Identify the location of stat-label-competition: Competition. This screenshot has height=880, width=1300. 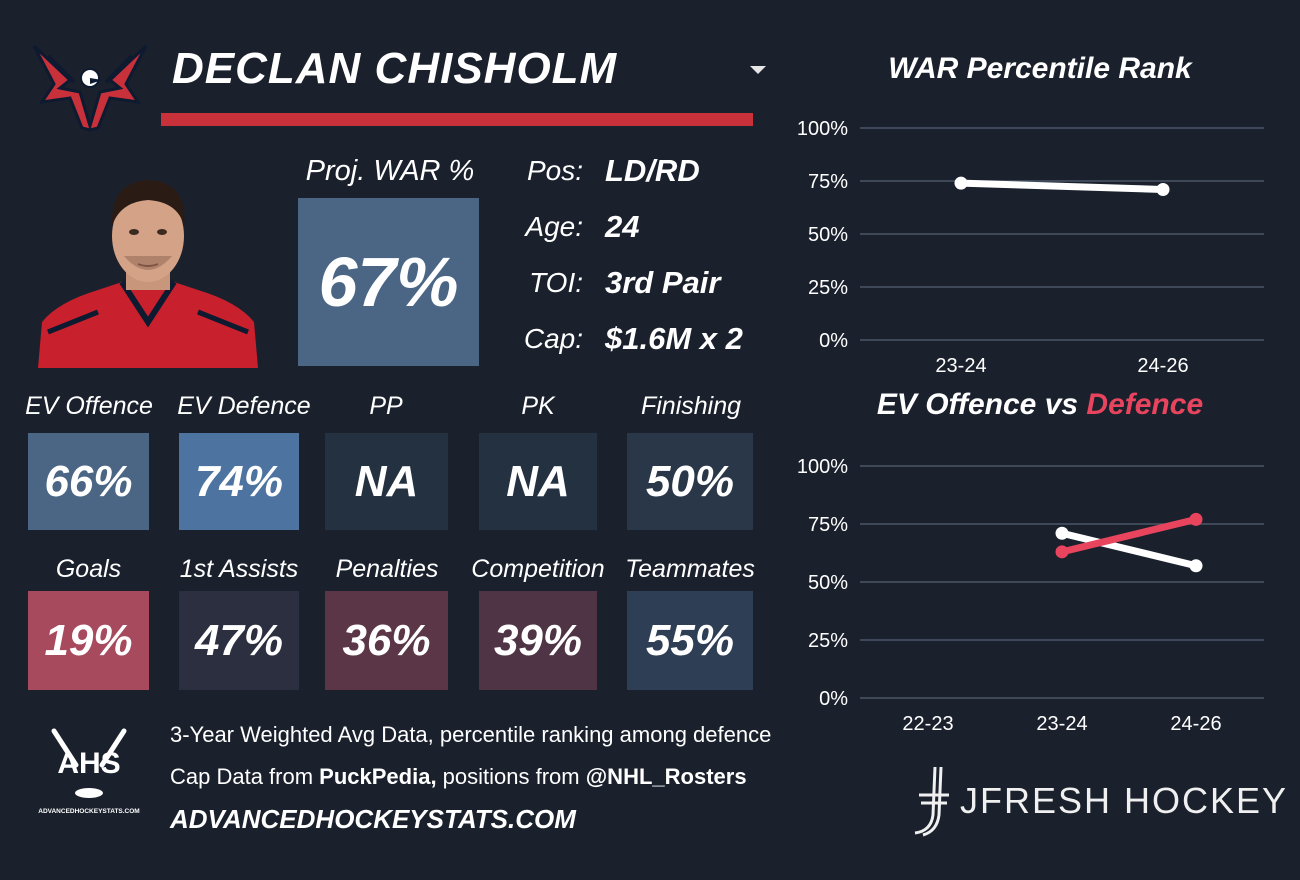
(538, 569).